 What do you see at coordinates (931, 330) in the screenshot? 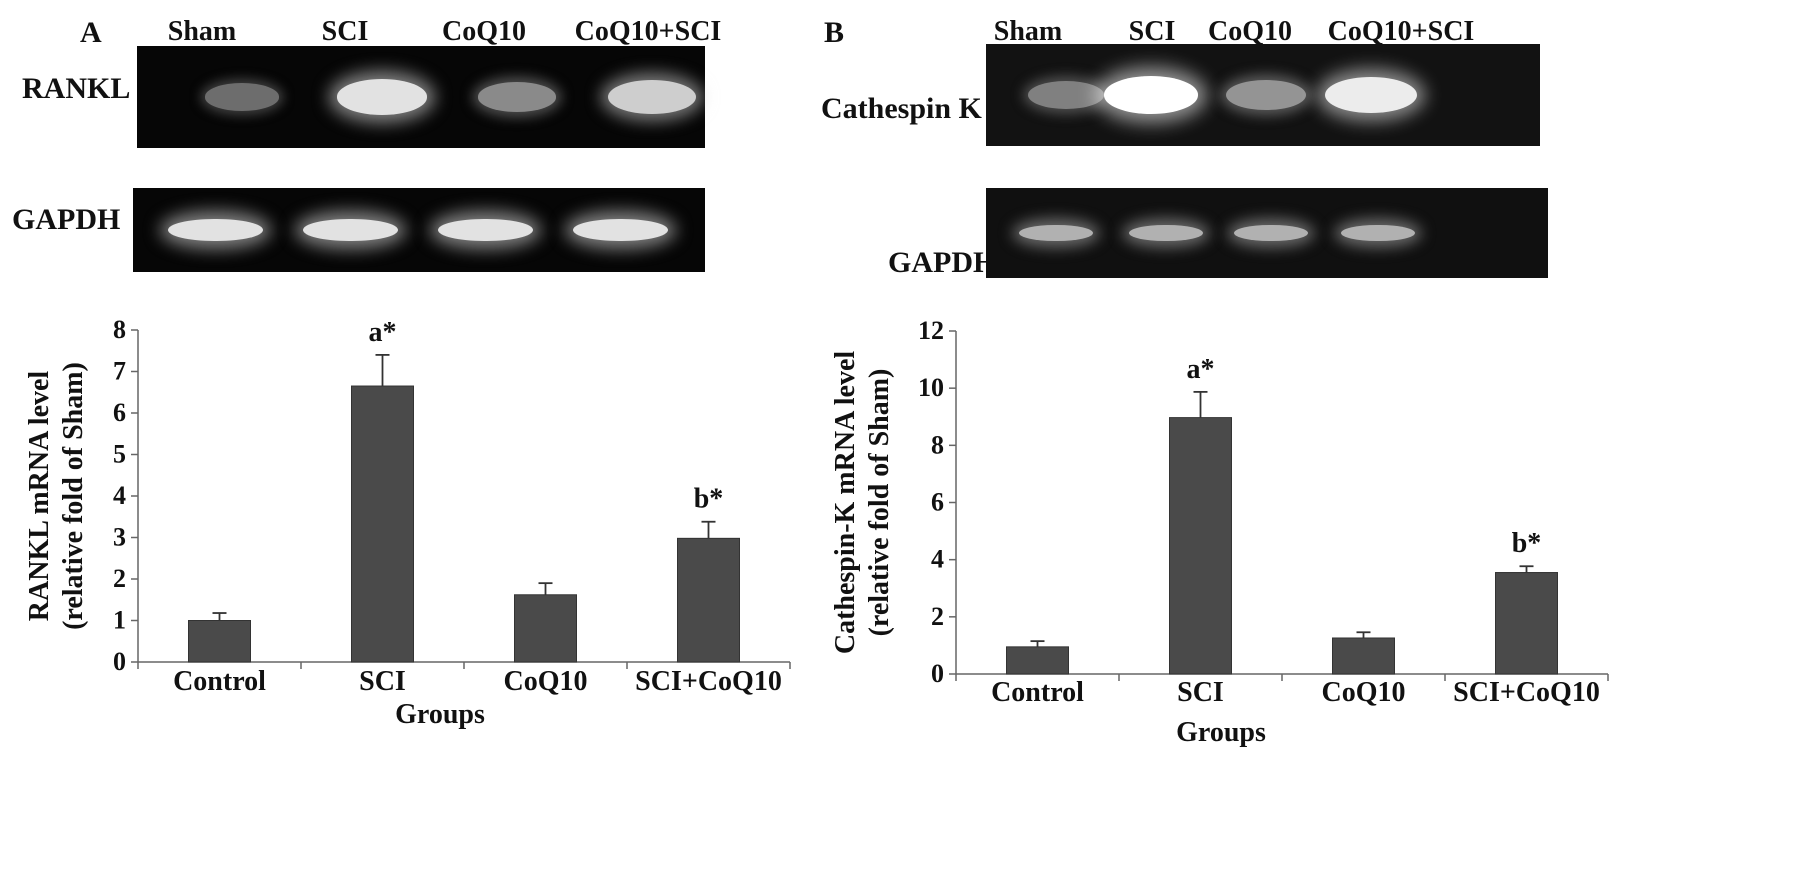
I see `y-tick-label: 12` at bounding box center [931, 330].